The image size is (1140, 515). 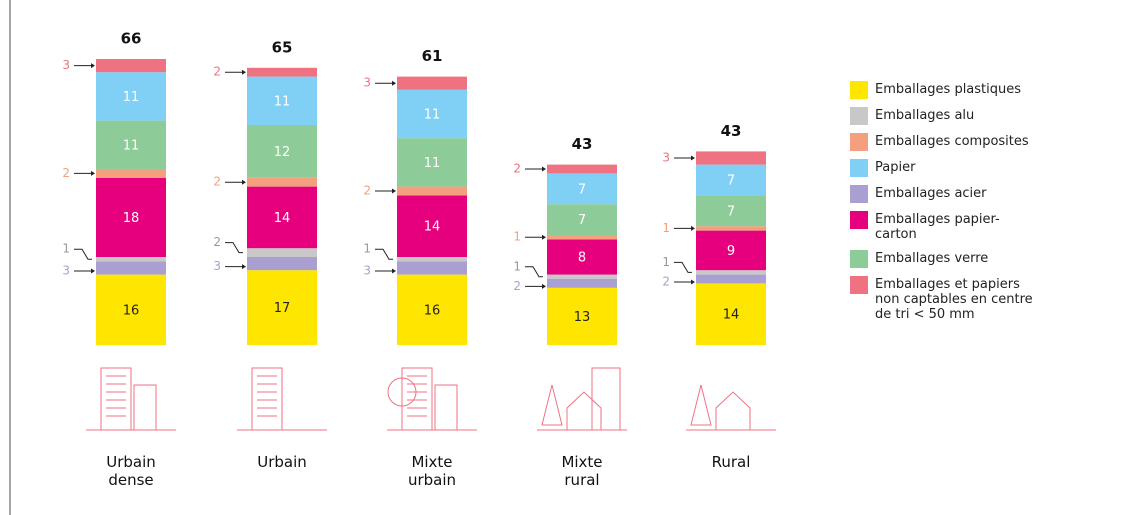 What do you see at coordinates (432, 471) in the screenshot?
I see `category-label: Mixte urbain` at bounding box center [432, 471].